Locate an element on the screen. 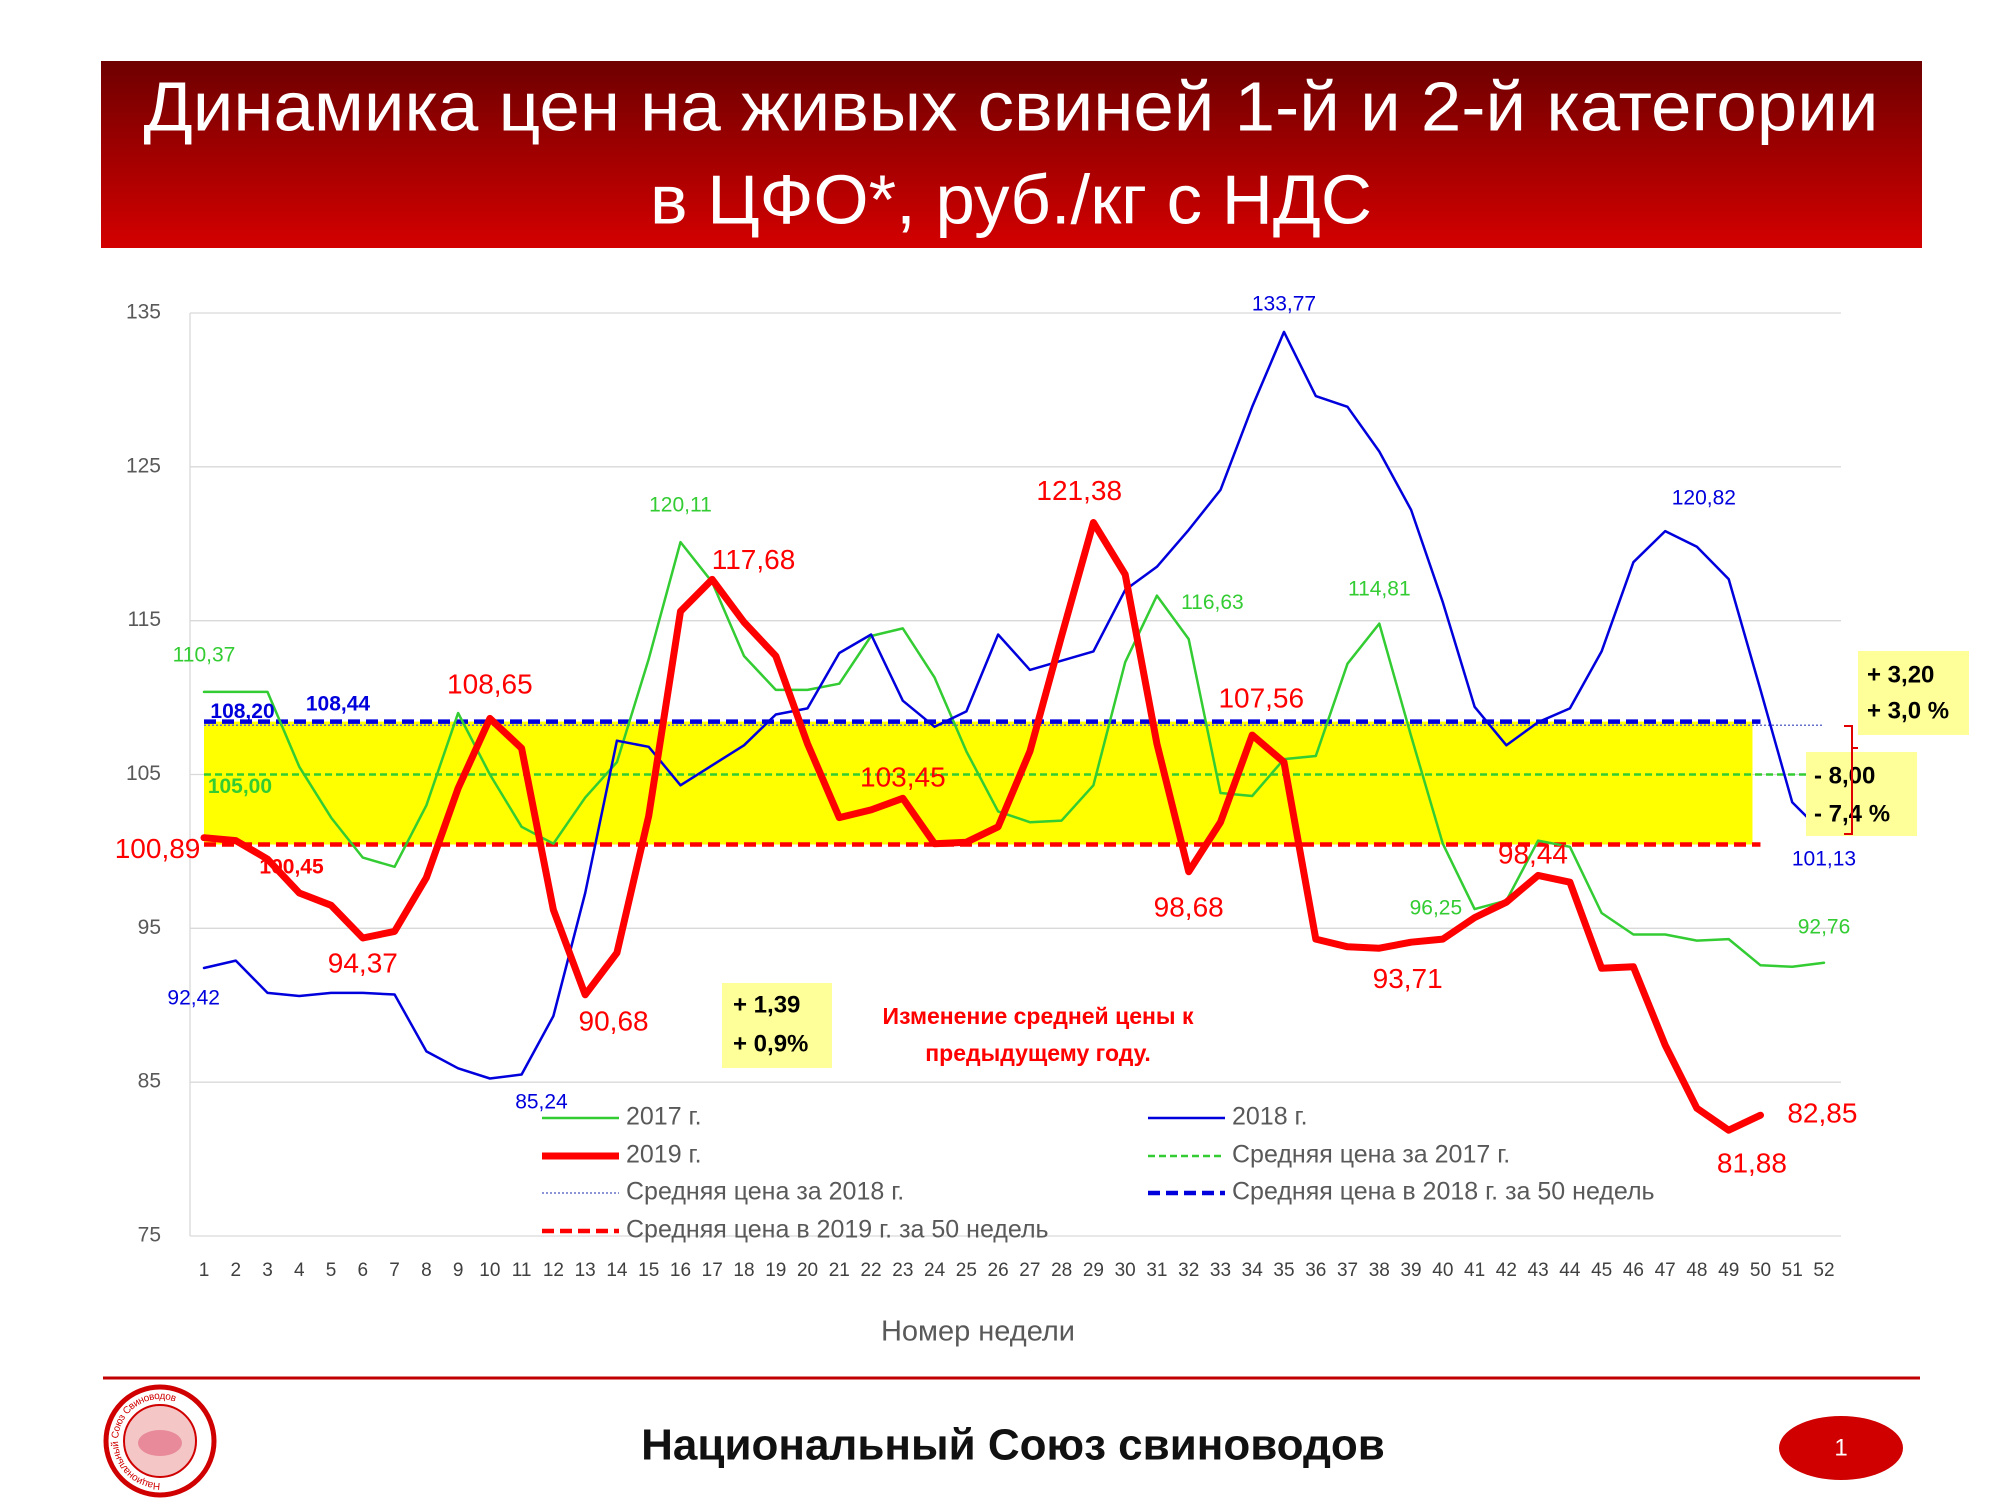  legend-entry: Средняя цена за 2018 г. is located at coordinates (765, 1192).